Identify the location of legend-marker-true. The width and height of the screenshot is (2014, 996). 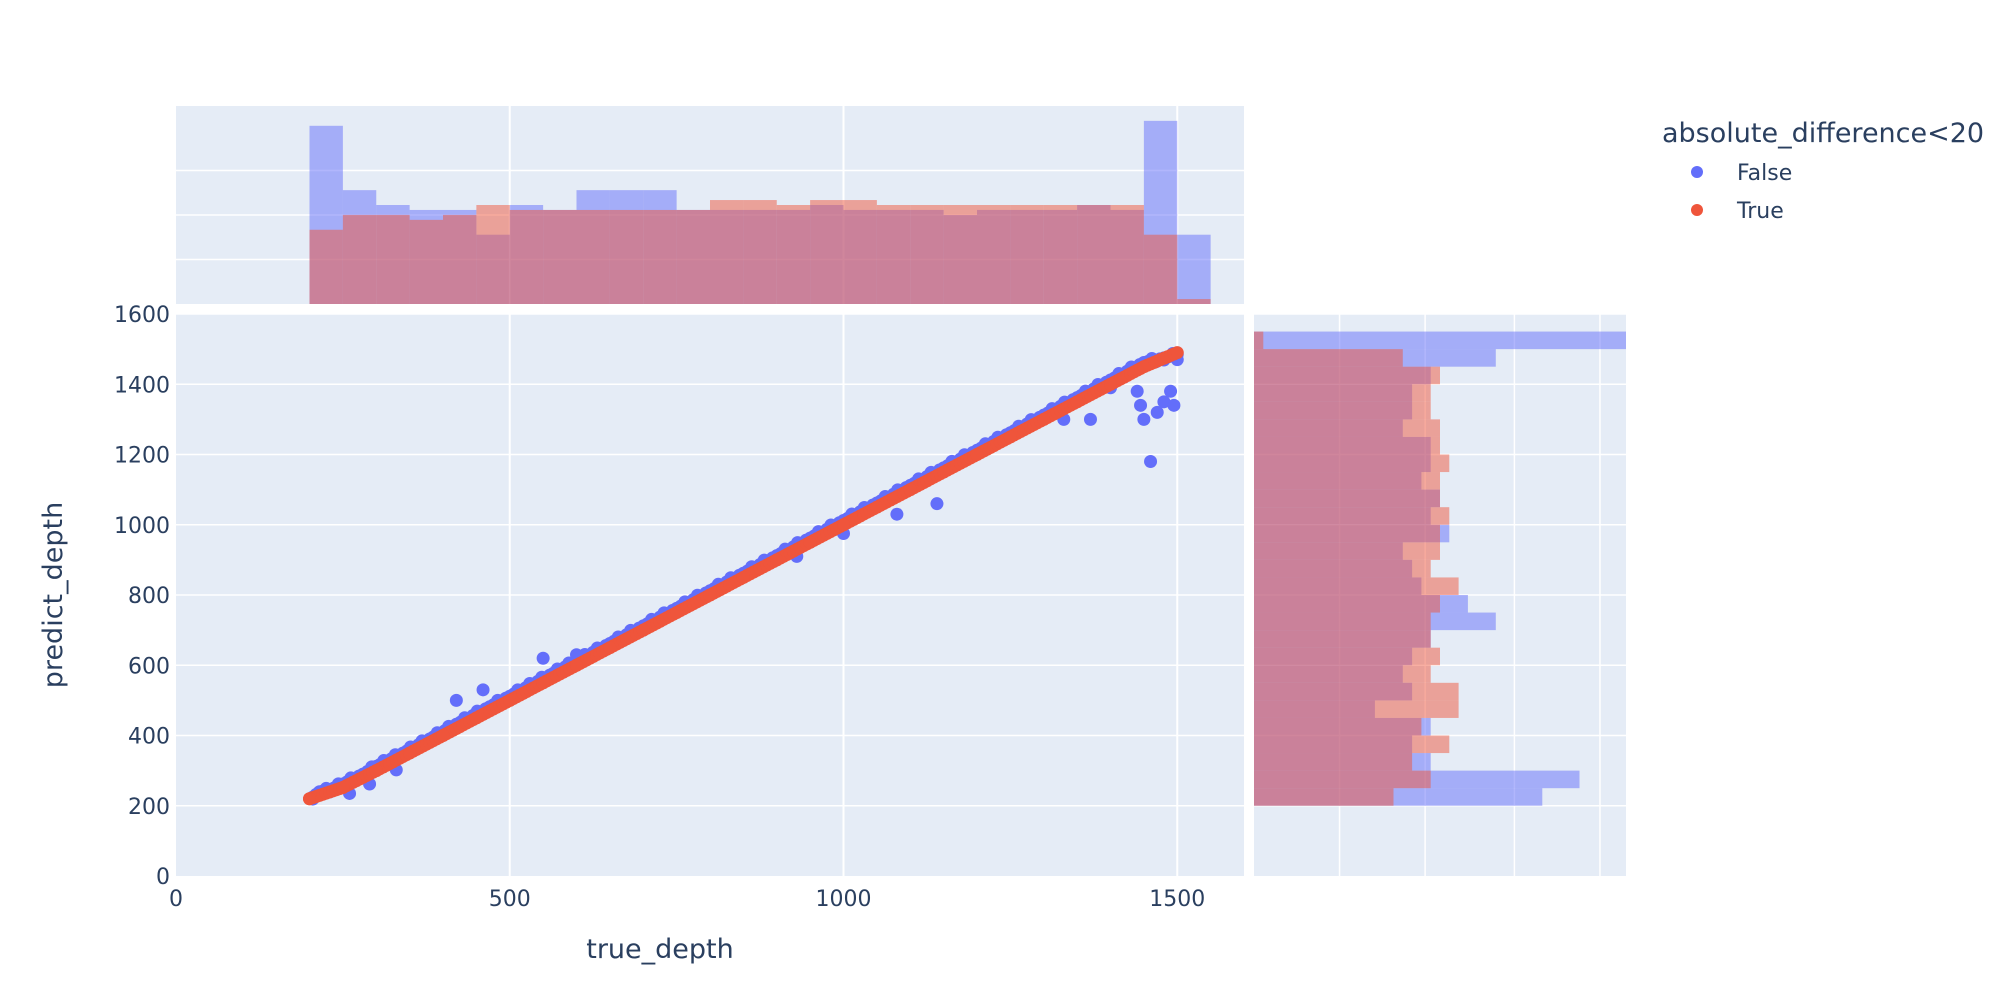
(1697, 210).